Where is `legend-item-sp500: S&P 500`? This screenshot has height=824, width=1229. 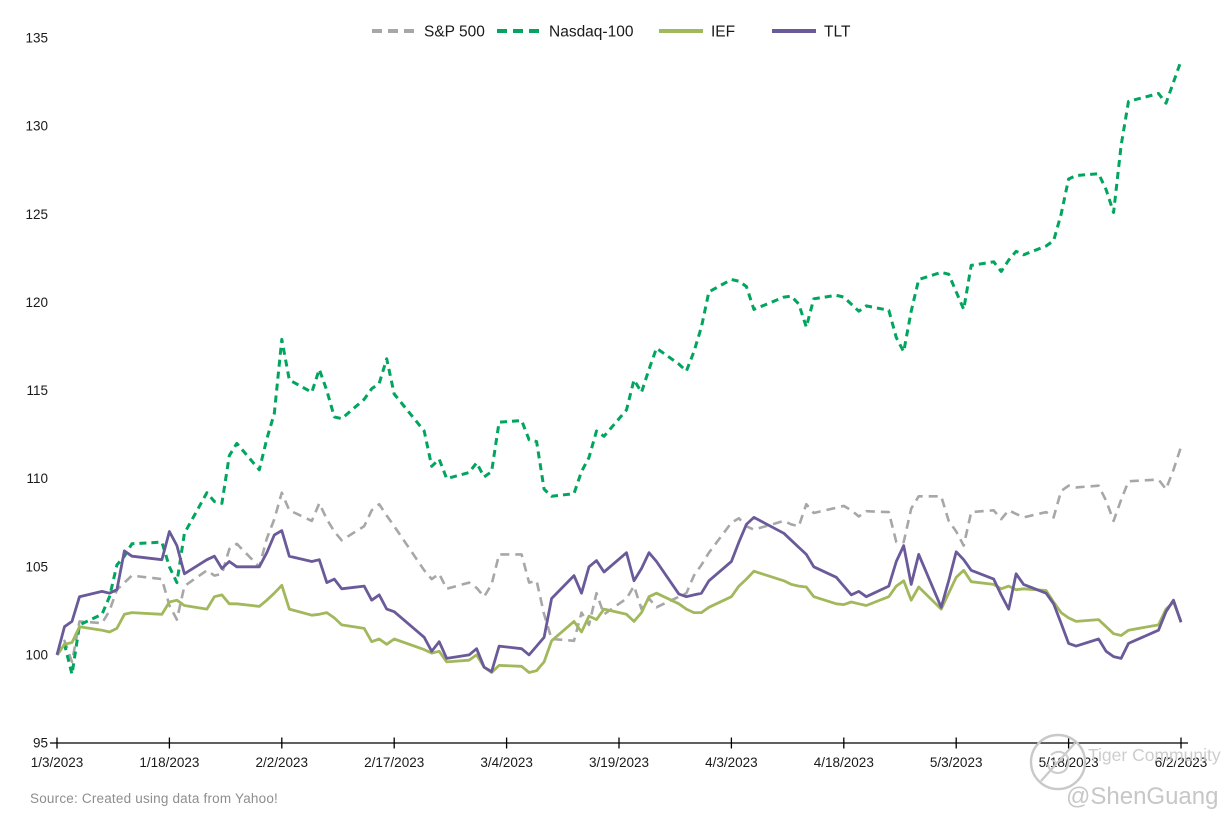 legend-item-sp500: S&P 500 is located at coordinates (428, 32).